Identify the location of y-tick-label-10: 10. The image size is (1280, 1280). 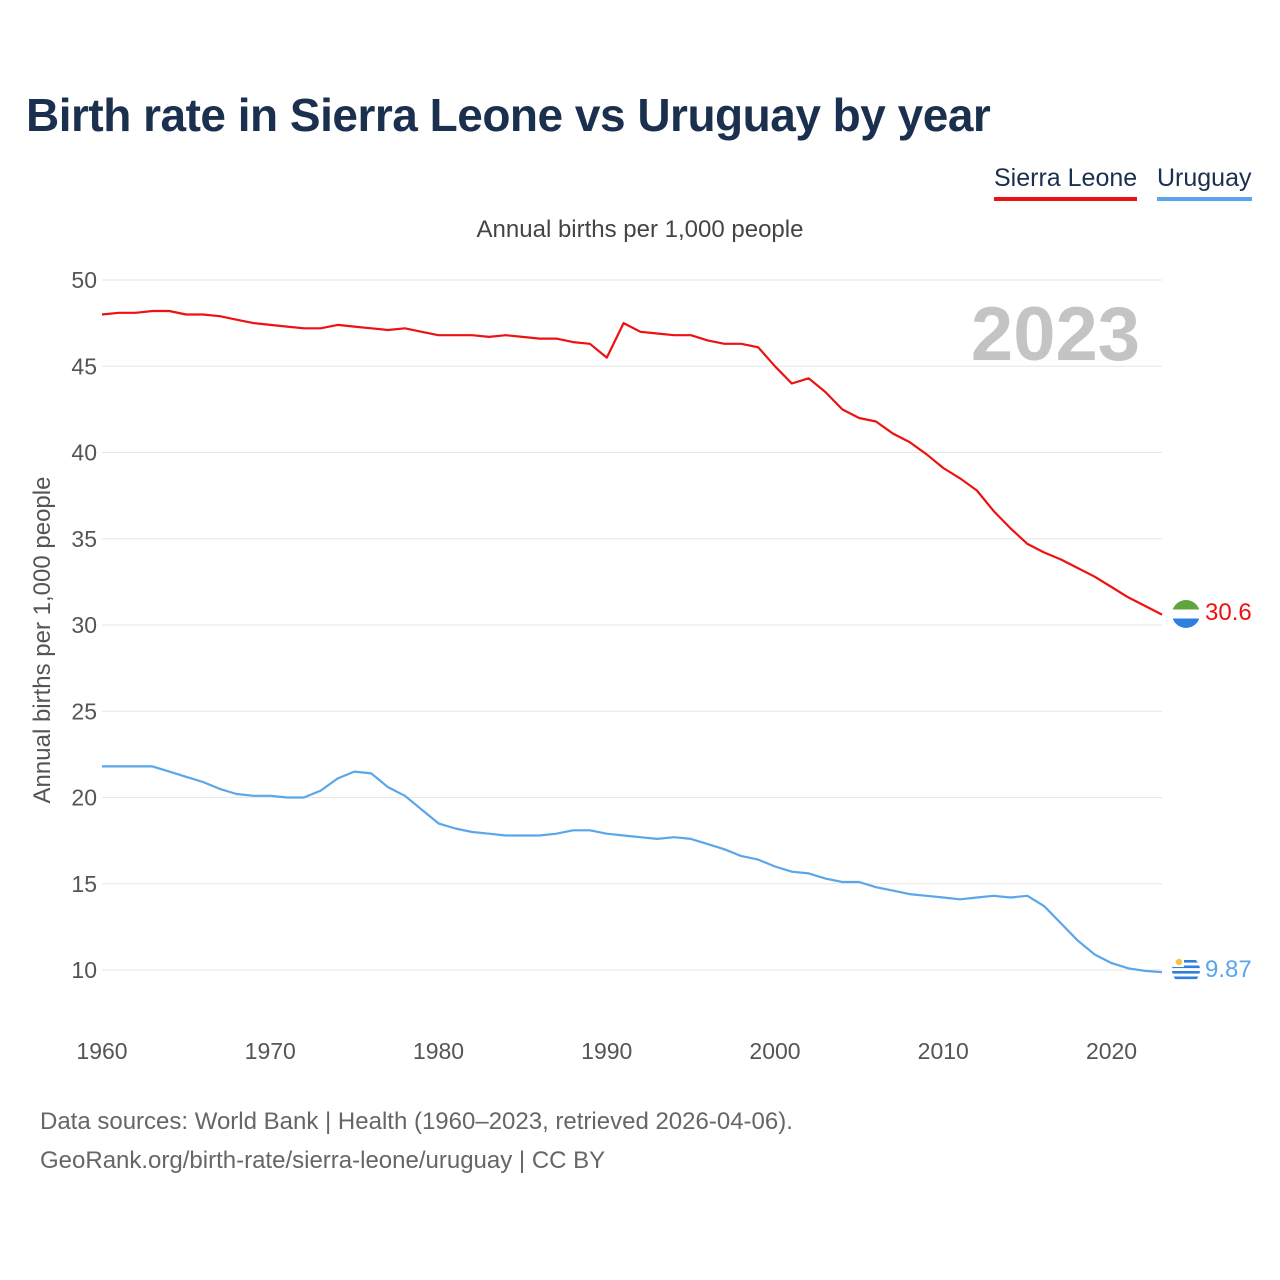
(84, 970).